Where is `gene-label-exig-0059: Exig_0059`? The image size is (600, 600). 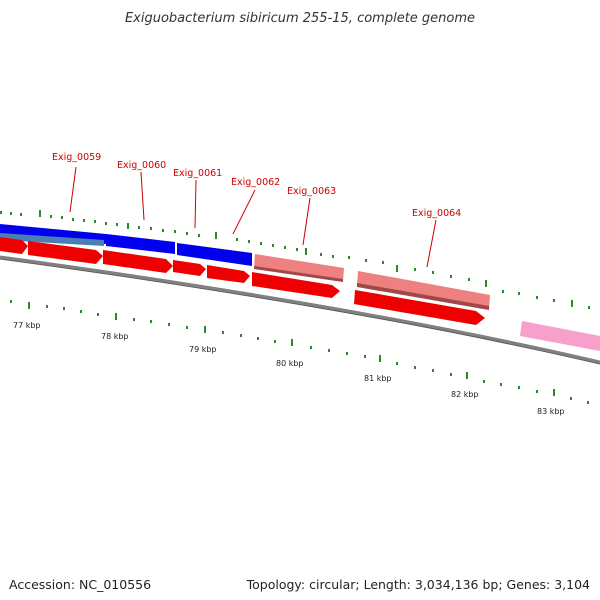 gene-label-exig-0059: Exig_0059 is located at coordinates (76, 157).